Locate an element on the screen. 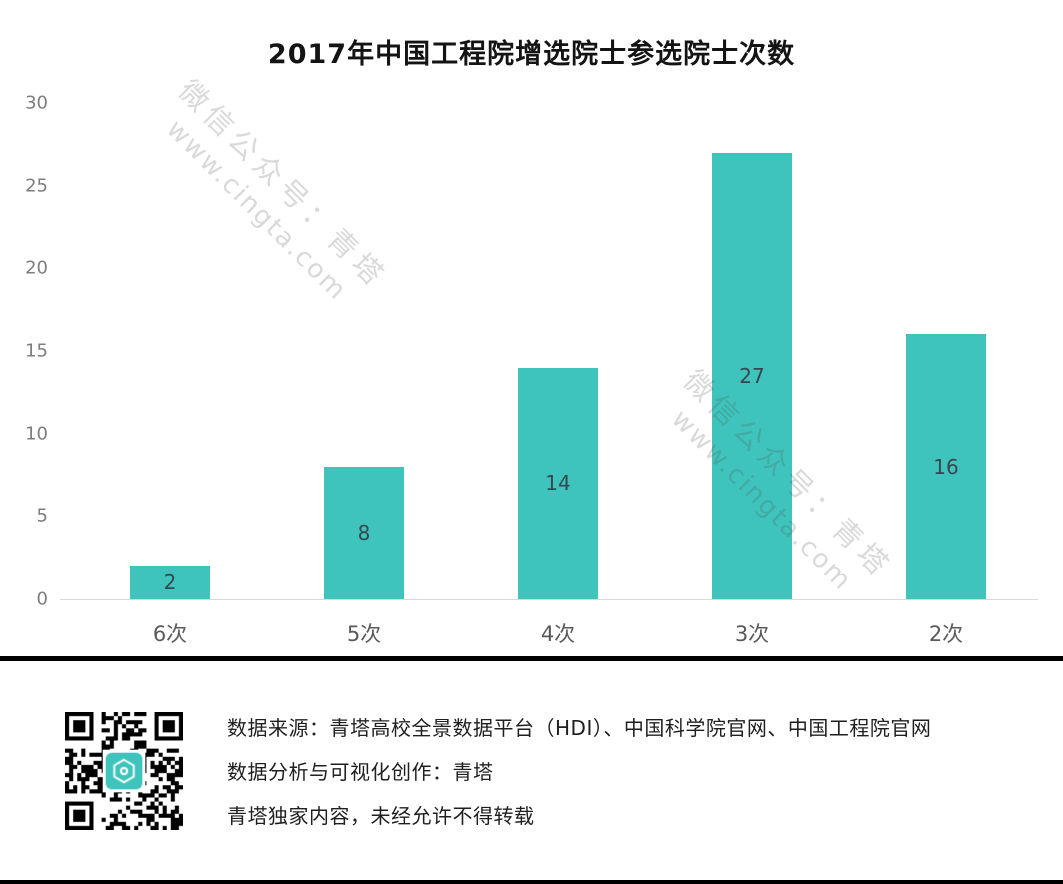 This screenshot has height=884, width=1063. bar: 27 is located at coordinates (752, 375).